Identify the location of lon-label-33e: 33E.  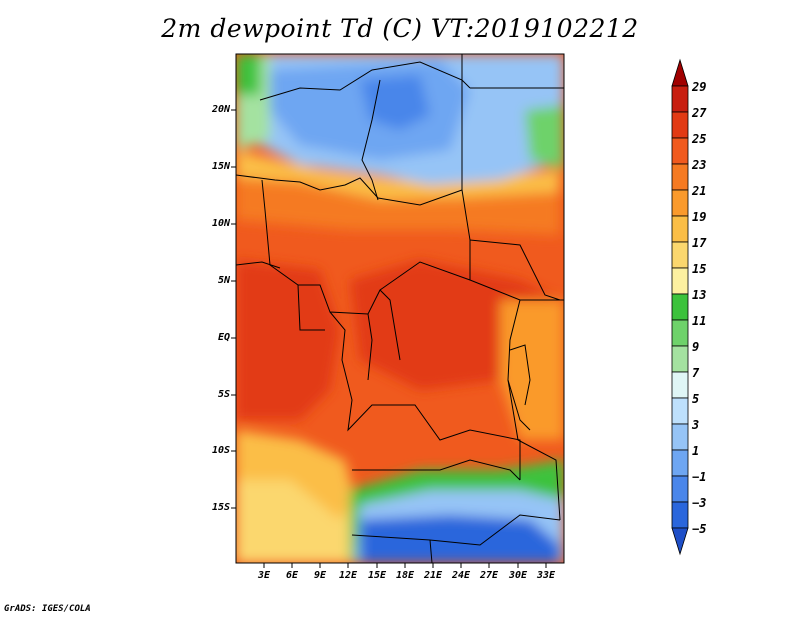
(546, 575).